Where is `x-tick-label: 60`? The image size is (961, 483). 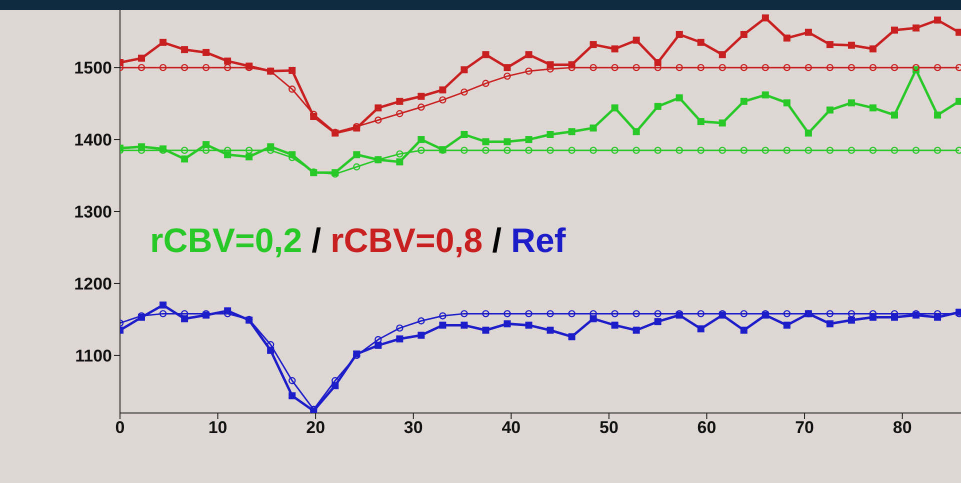
x-tick-label: 60 is located at coordinates (706, 428).